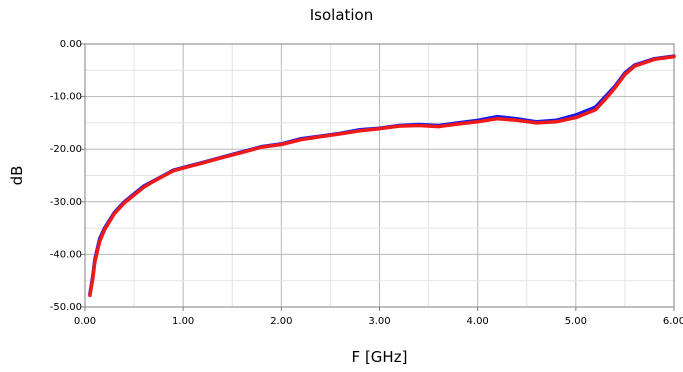  I want to click on y-tick-label: -20.00, so click(66, 149).